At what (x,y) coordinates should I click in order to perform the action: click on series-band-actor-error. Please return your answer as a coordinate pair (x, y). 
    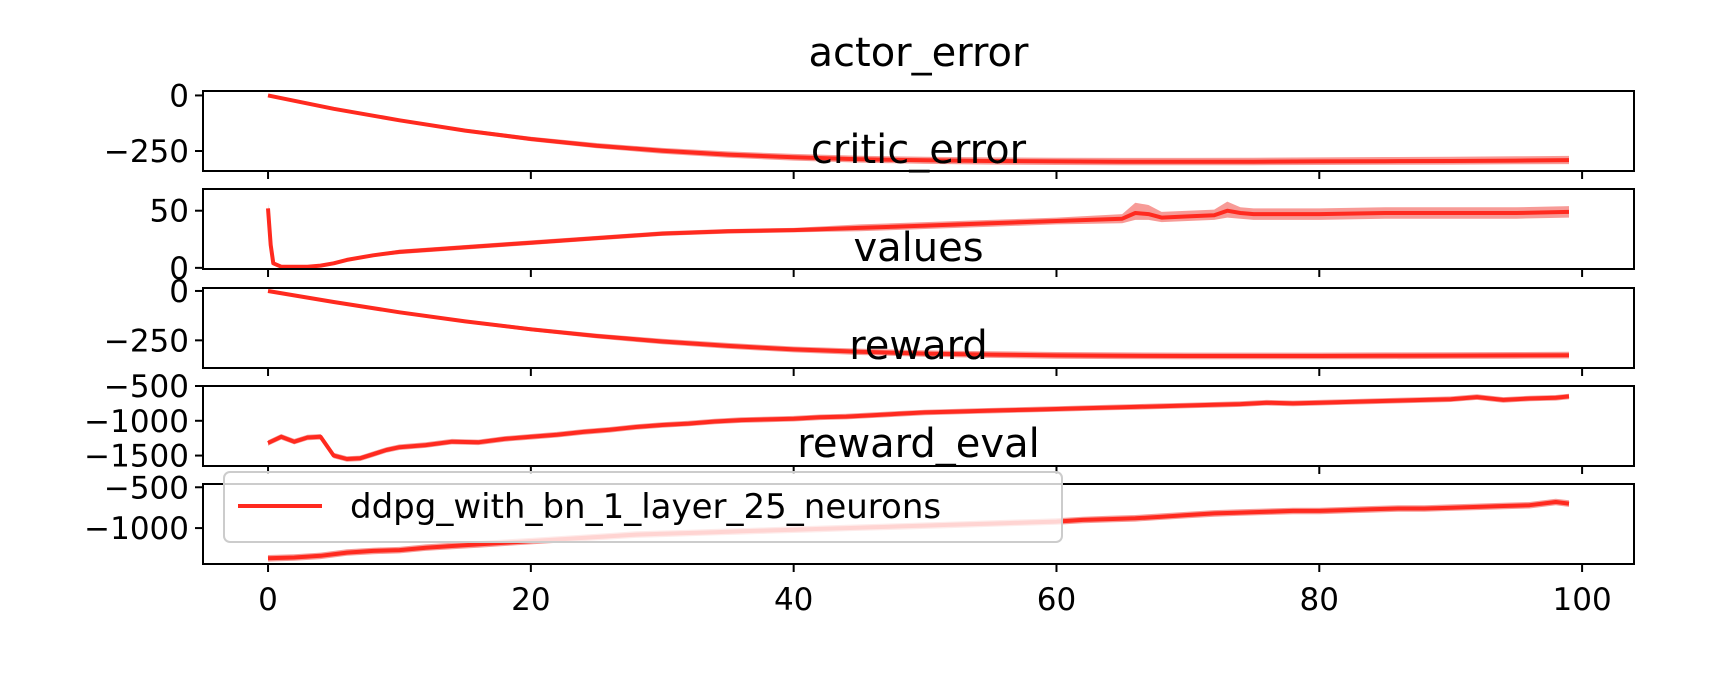
    Looking at the image, I should click on (918, 130).